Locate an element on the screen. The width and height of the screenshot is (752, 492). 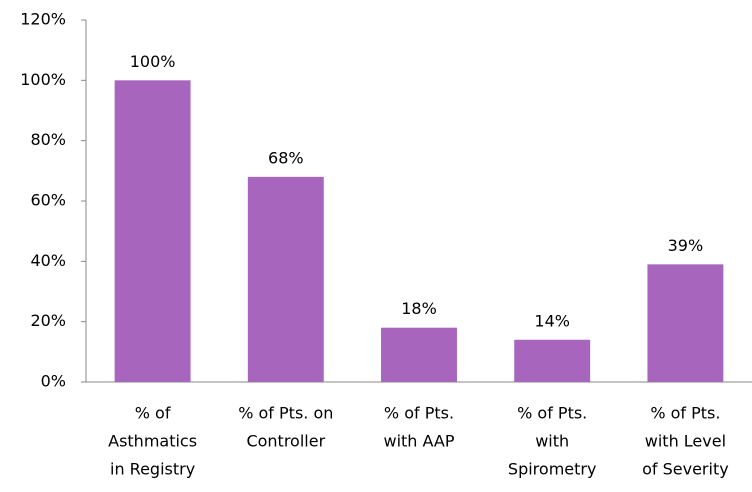
x-tick-label: of Severity is located at coordinates (685, 469).